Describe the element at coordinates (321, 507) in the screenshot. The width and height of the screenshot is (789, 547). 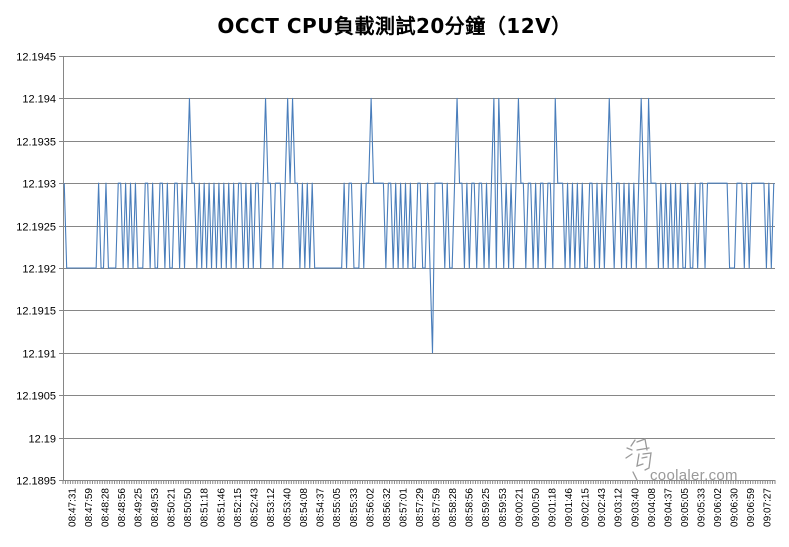
I see `x-tick-label: 08:54:37` at that location.